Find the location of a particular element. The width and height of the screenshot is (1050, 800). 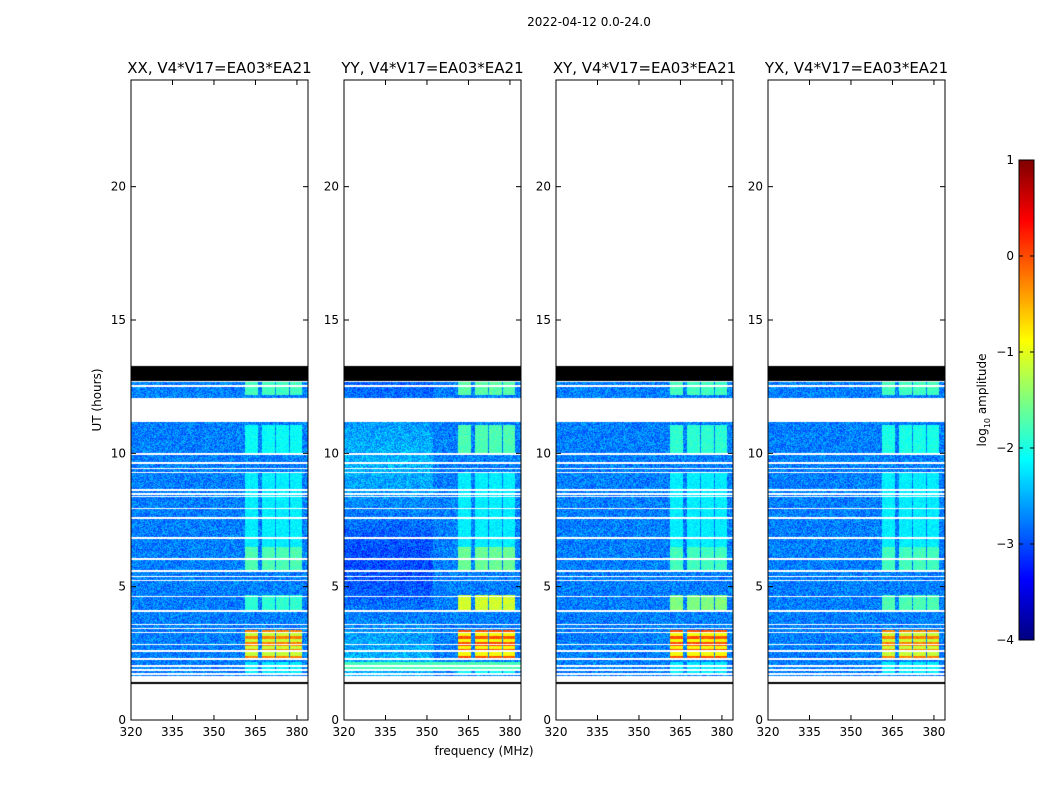

colorbar-frame is located at coordinates (1026, 400).